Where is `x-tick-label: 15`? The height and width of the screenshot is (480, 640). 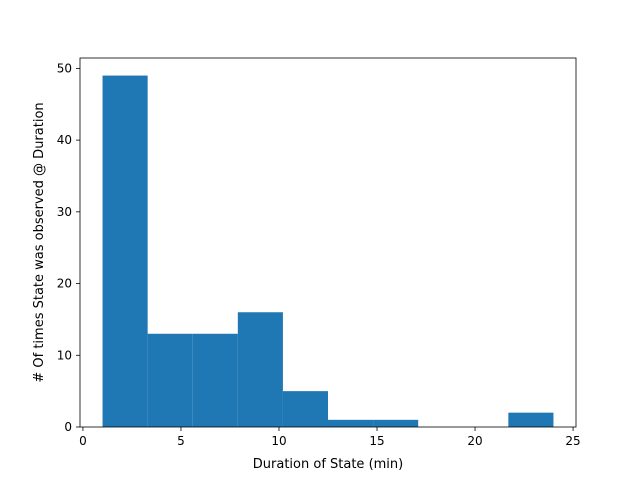 x-tick-label: 15 is located at coordinates (376, 441).